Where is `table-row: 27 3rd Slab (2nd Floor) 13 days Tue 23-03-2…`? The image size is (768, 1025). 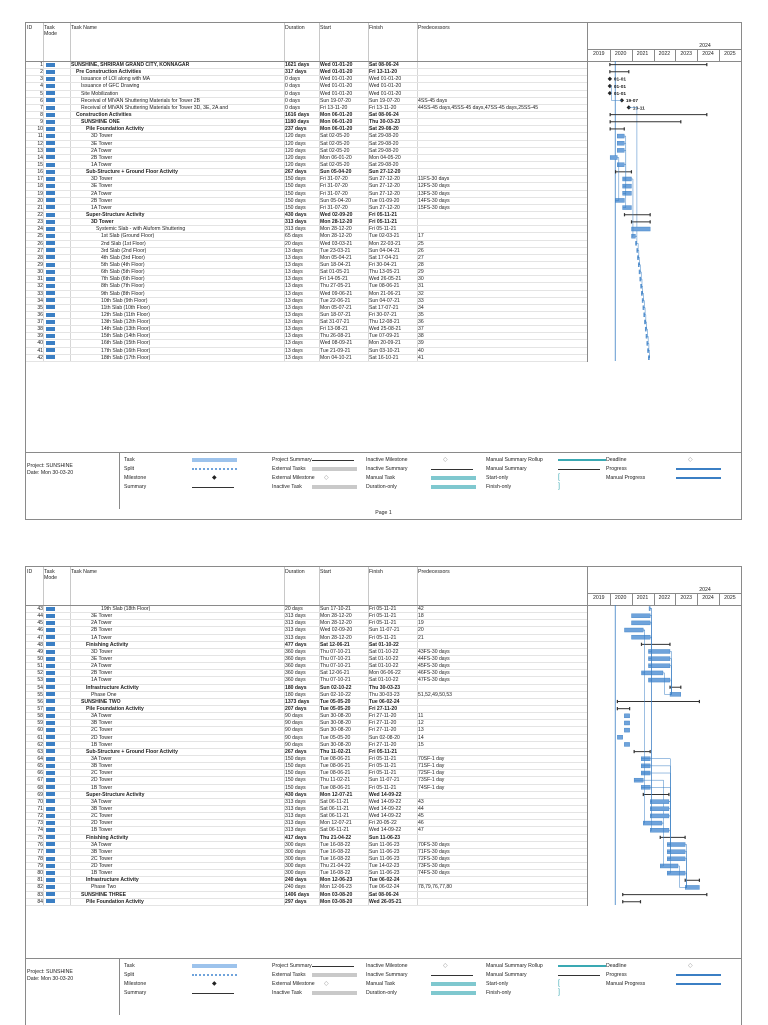 table-row: 27 3rd Slab (2nd Floor) 13 days Tue 23-03-2… is located at coordinates (306, 251).